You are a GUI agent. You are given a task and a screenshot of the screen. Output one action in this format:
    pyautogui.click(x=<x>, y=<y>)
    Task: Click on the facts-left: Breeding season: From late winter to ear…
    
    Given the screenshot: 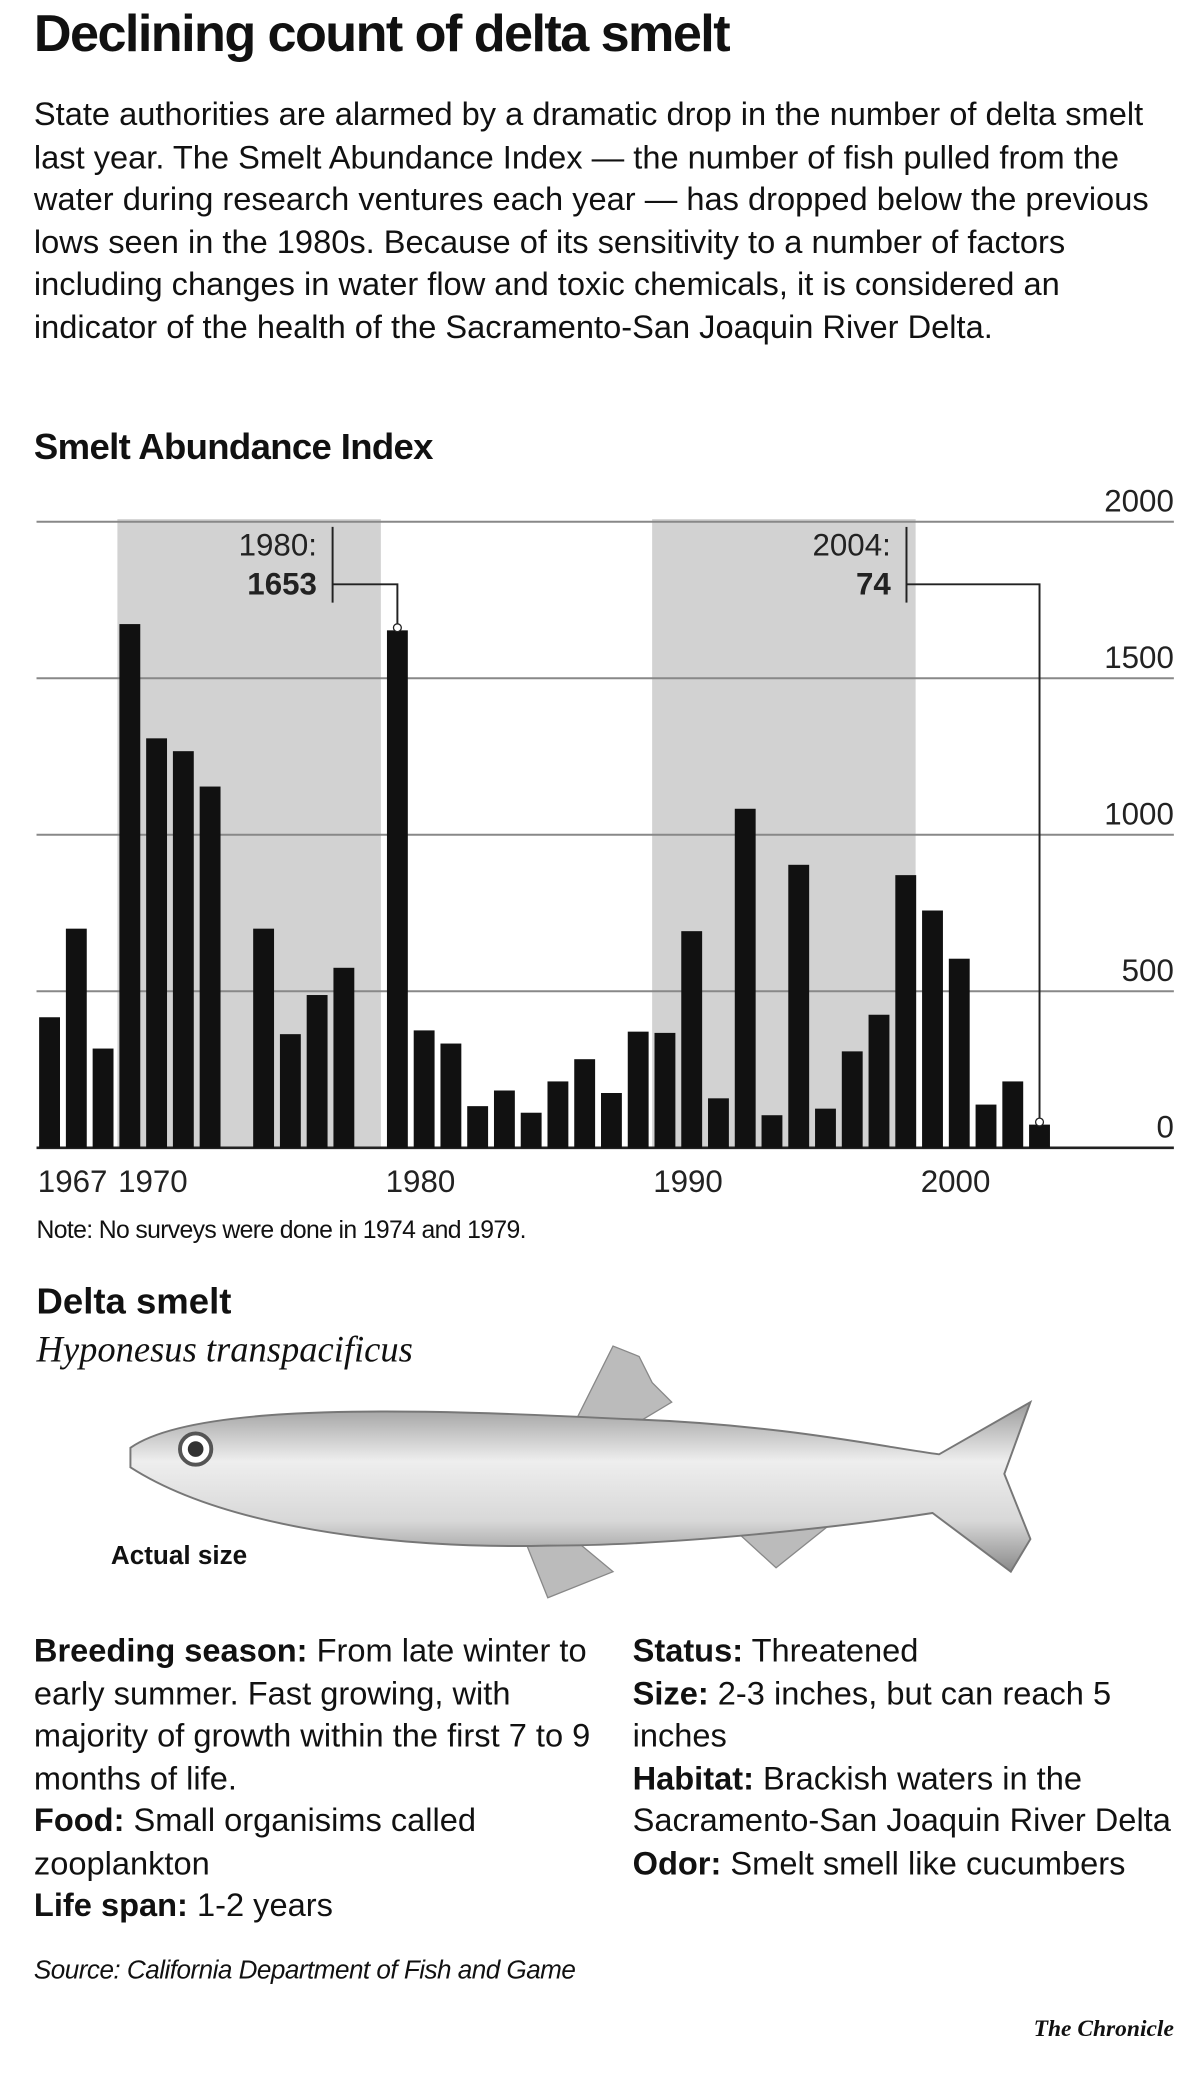 What is the action you would take?
    pyautogui.click(x=321, y=1778)
    